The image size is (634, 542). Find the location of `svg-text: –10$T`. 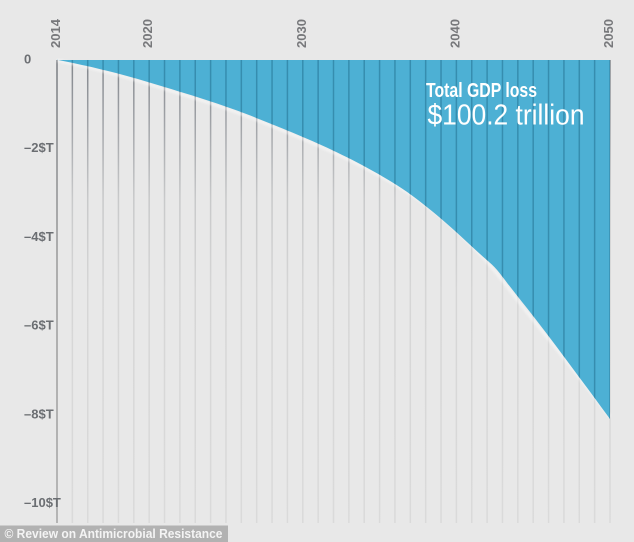

svg-text: –10$T is located at coordinates (42, 502).